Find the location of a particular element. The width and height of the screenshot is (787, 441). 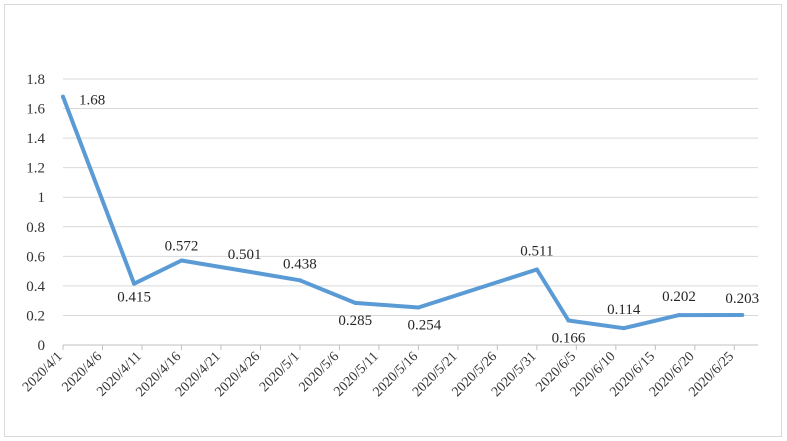

y-tick-label: 0.6 is located at coordinates (35, 257).